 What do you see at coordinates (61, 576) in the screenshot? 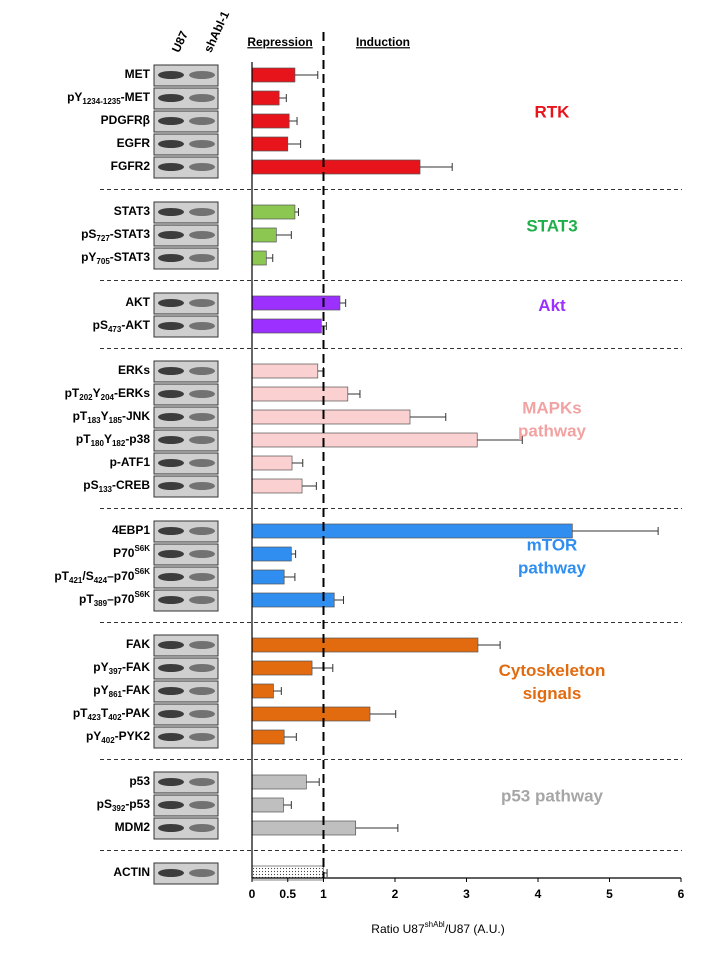
I see `label-part: pT` at bounding box center [61, 576].